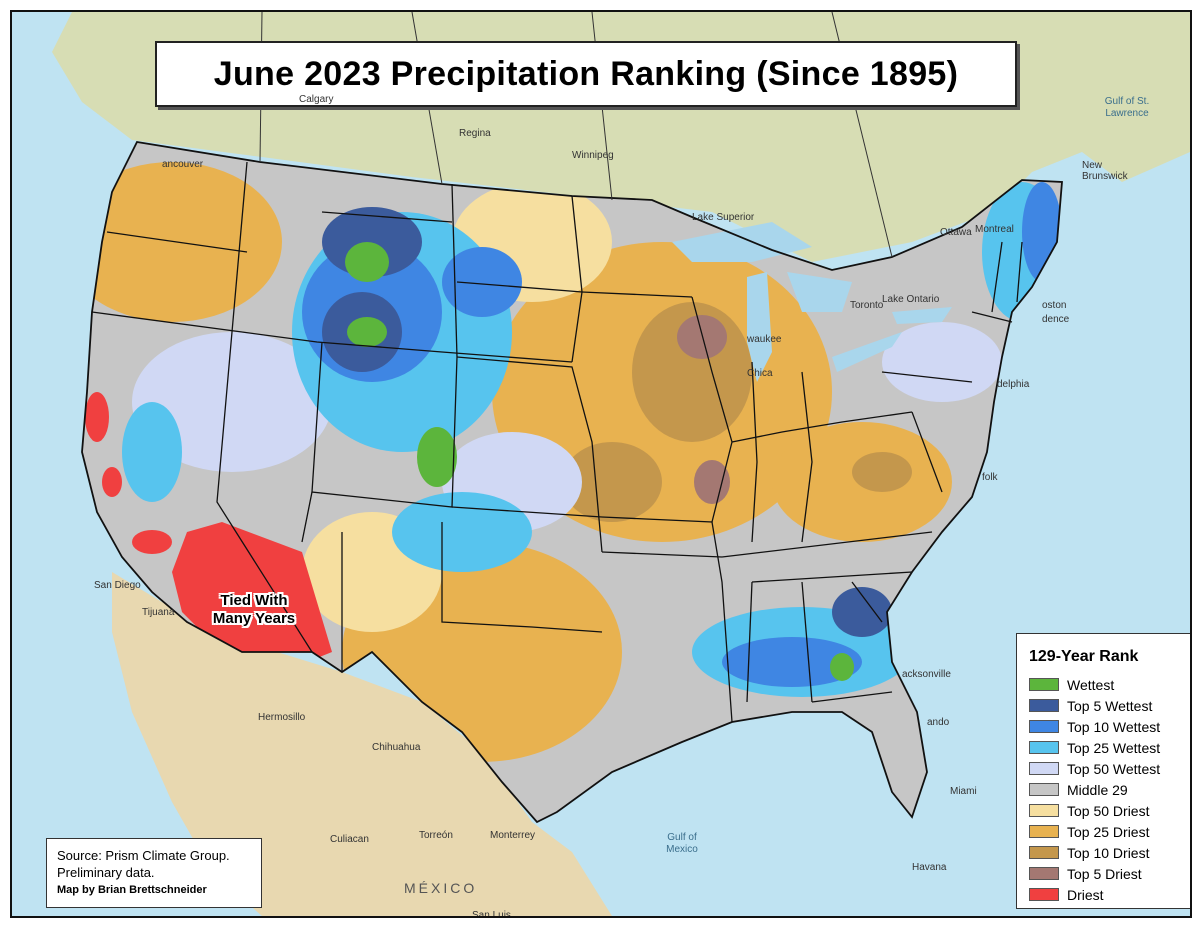 The height and width of the screenshot is (928, 1200). I want to click on callout-line-1: Tied With, so click(254, 600).